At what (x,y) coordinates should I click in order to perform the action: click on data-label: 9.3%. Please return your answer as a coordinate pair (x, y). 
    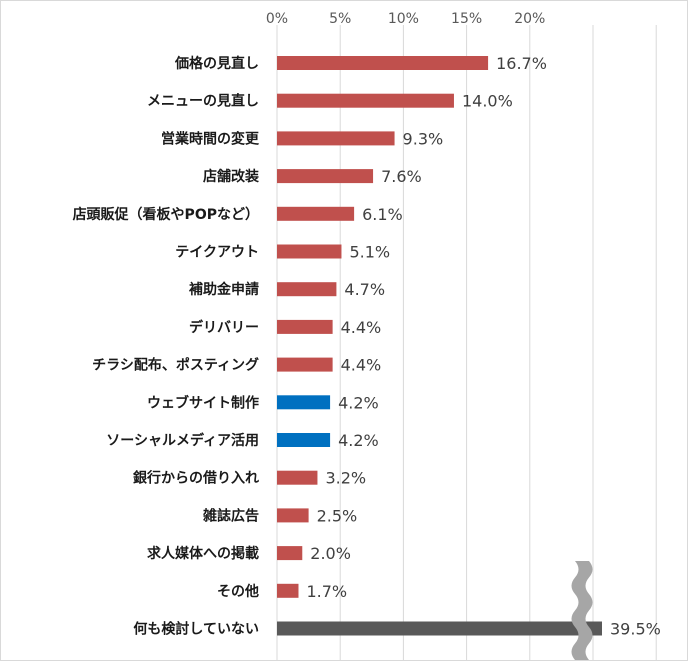
    Looking at the image, I should click on (423, 138).